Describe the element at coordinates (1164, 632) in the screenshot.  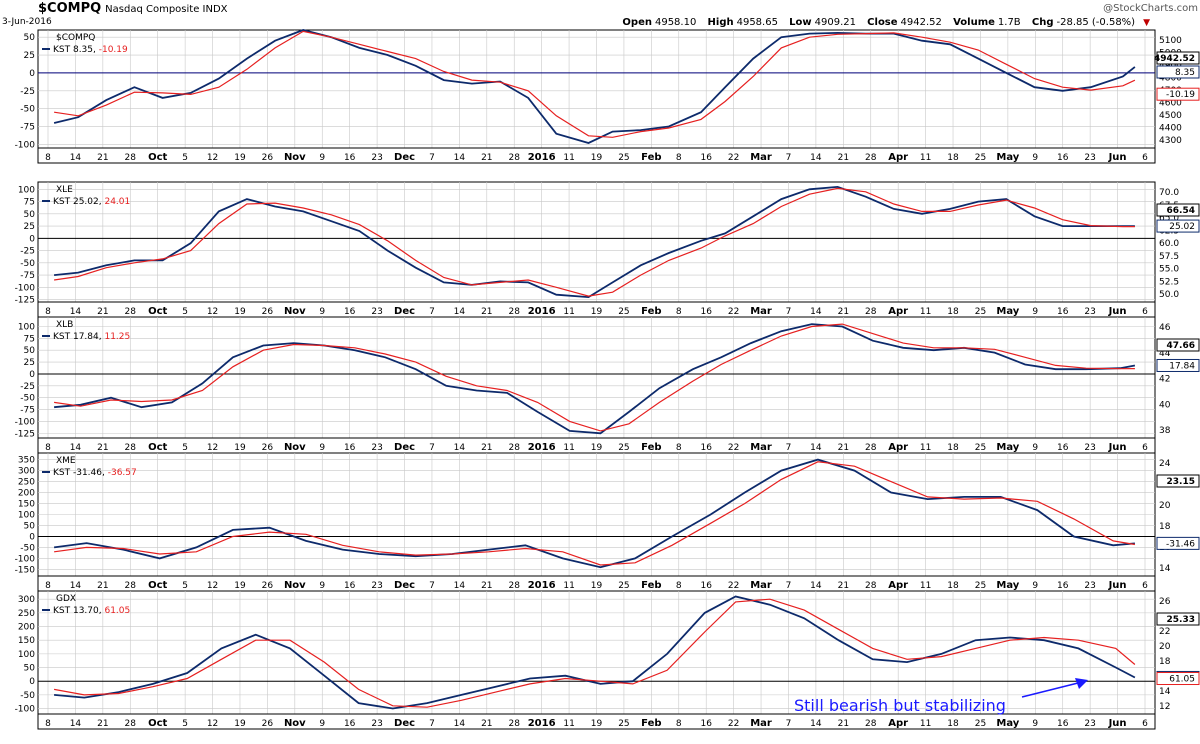
I see `price-tick-label: 22` at that location.